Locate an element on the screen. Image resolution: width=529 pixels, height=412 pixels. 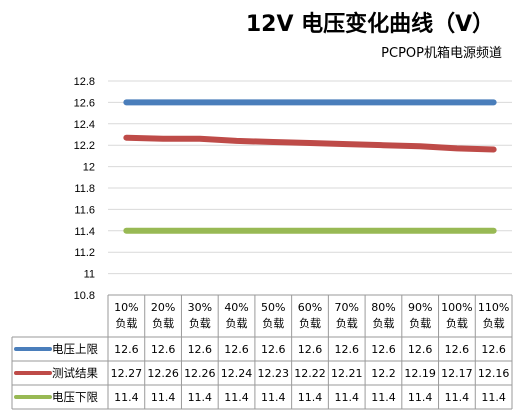
y-tick-label: 11 is located at coordinates (89, 275).